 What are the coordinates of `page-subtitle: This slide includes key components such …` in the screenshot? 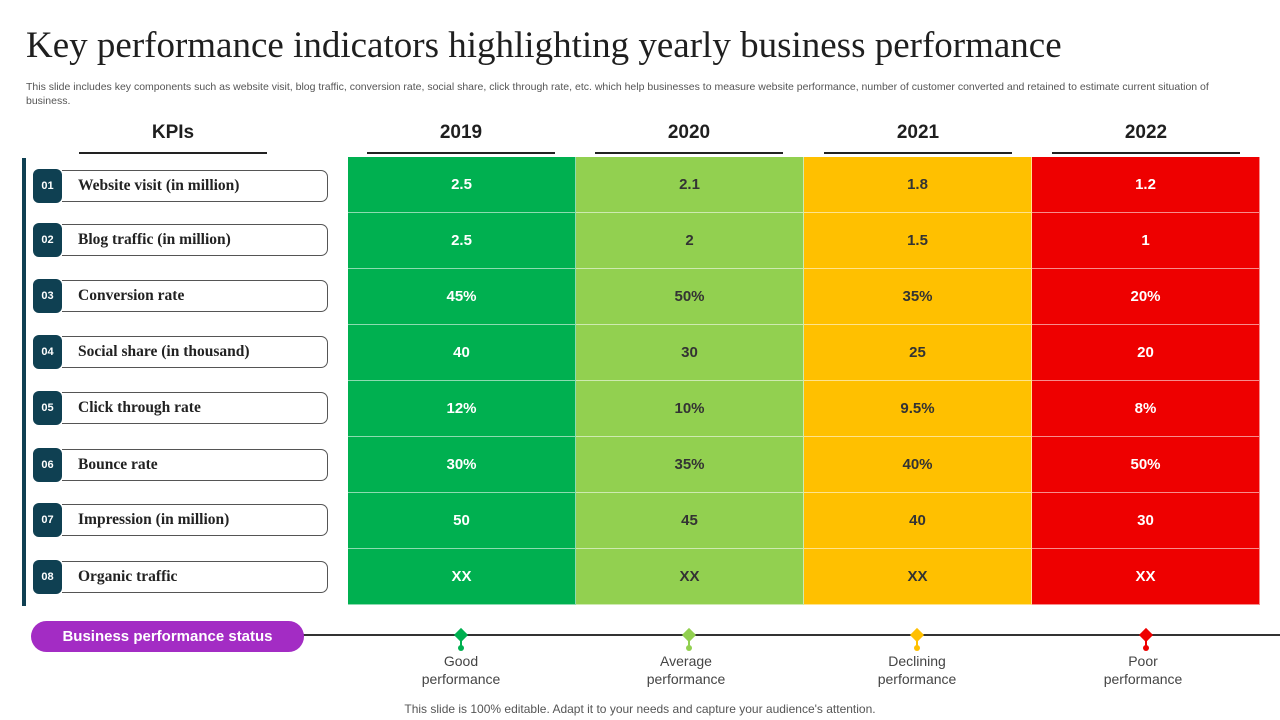 It's located at (617, 94).